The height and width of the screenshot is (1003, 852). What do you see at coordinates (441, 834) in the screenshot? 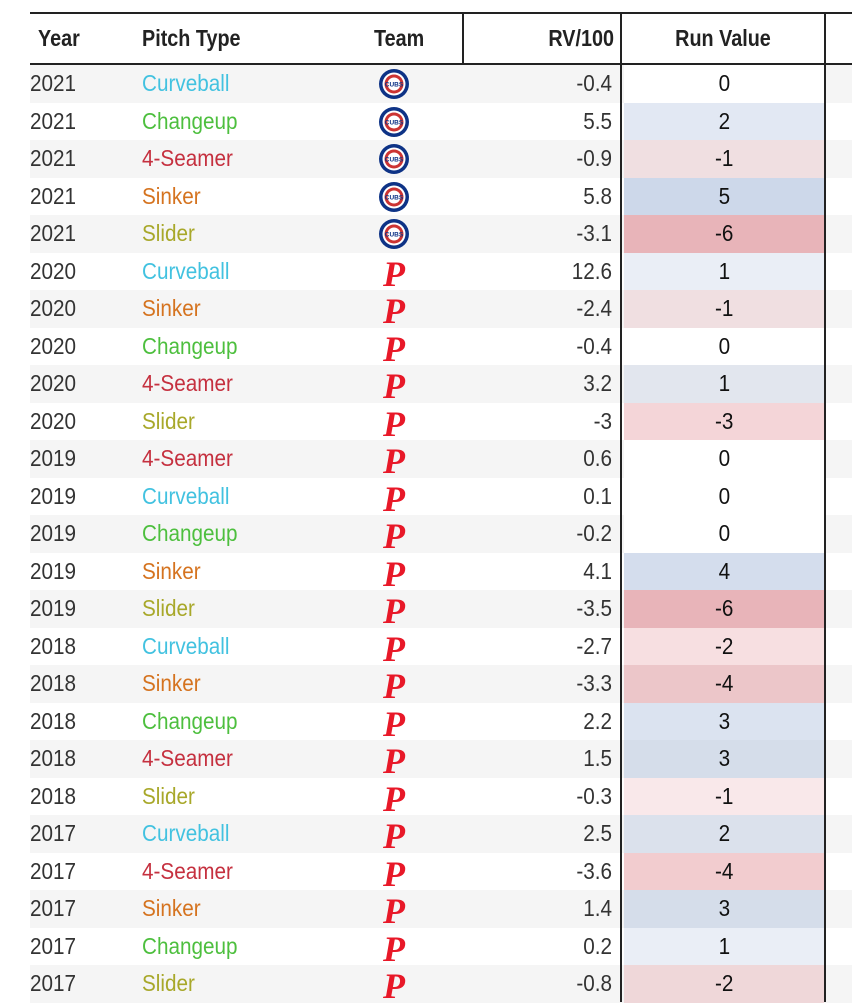
I see `table-row: 2017 Curveball P 2.5 2` at bounding box center [441, 834].